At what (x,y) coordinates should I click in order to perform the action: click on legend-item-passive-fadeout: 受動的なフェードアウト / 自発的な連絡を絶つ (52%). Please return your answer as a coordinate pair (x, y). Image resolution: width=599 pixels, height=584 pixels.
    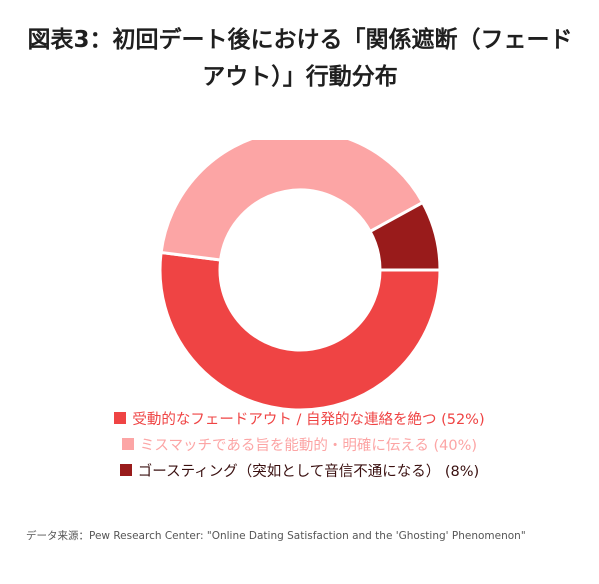
    Looking at the image, I should click on (299, 418).